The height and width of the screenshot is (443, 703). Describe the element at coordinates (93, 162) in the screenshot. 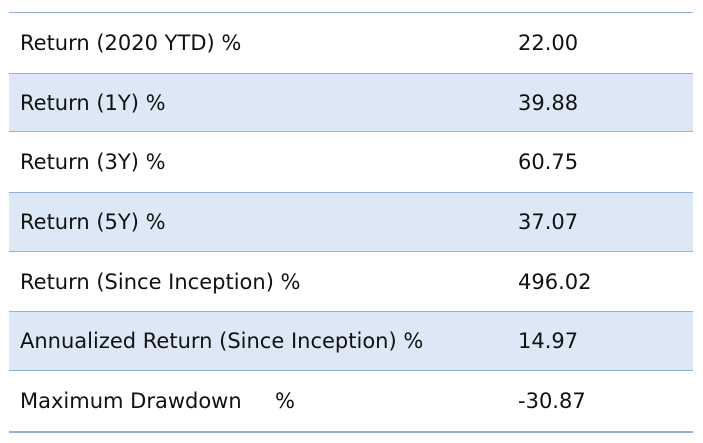

I see `row-label: Return (3Y) %` at that location.